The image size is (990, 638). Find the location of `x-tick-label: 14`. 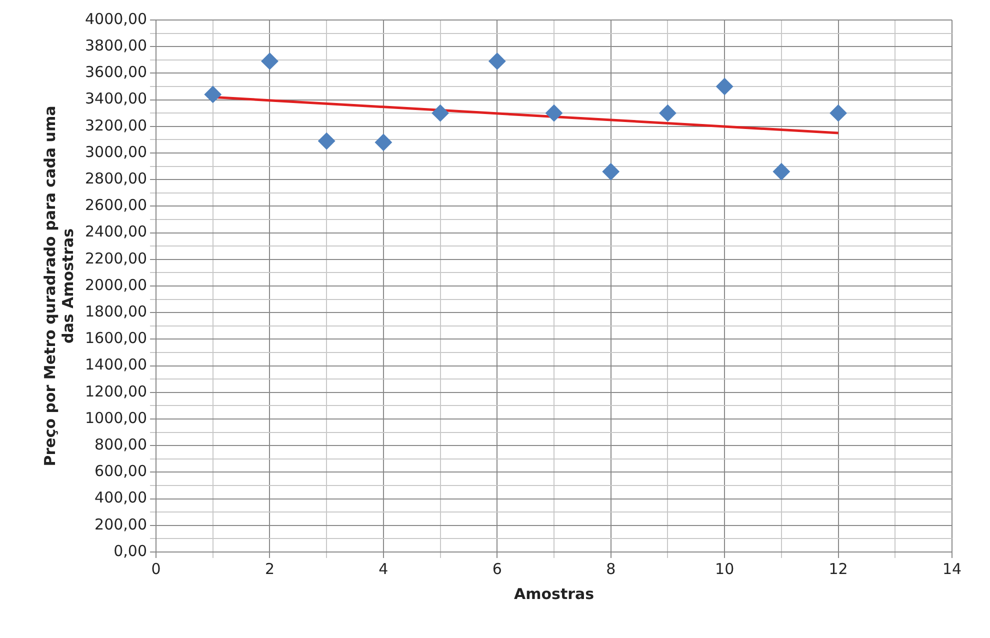

x-tick-label: 14 is located at coordinates (952, 569).